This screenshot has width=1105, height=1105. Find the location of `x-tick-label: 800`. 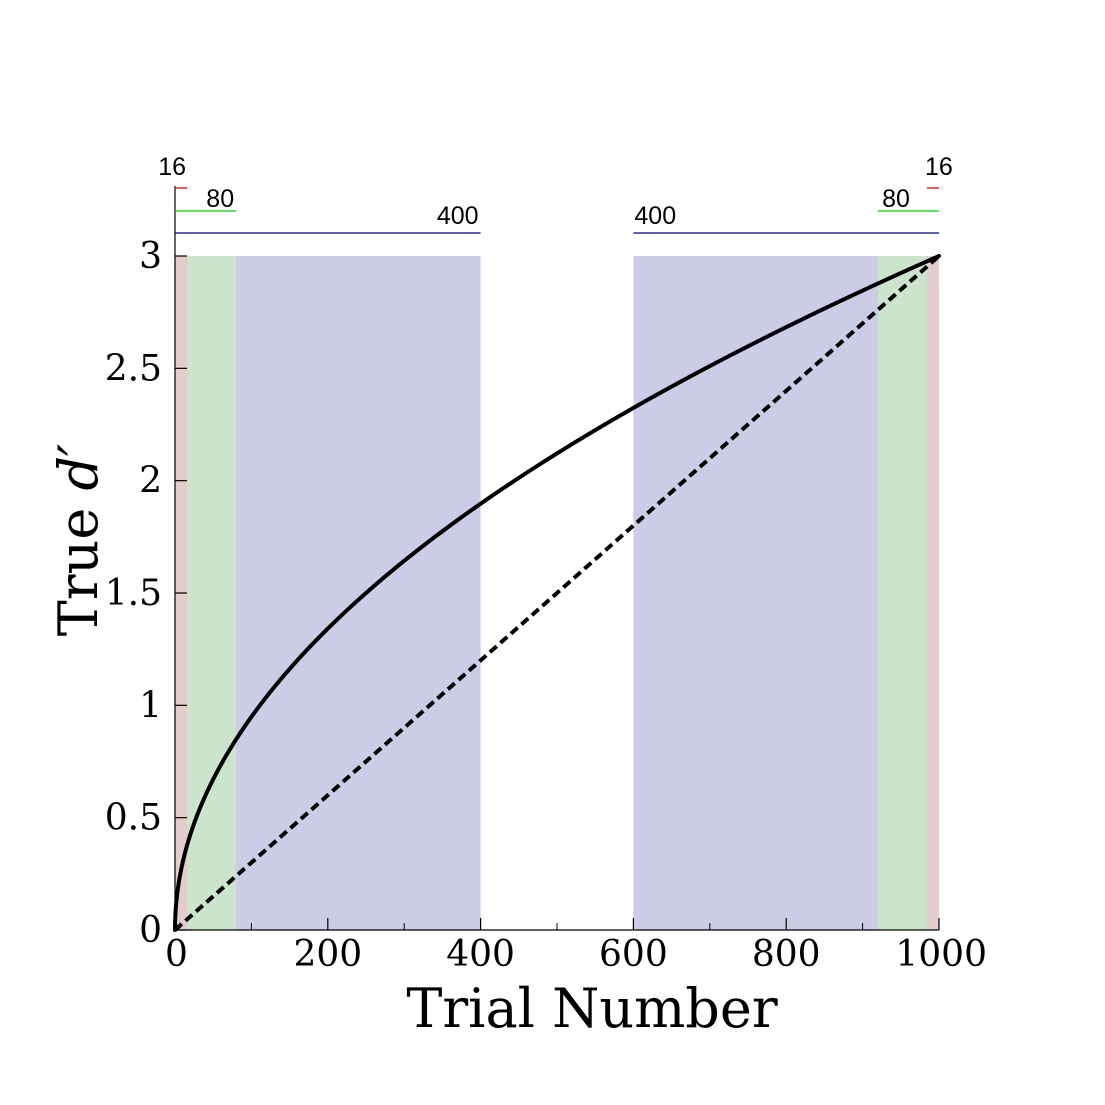

x-tick-label: 800 is located at coordinates (786, 954).